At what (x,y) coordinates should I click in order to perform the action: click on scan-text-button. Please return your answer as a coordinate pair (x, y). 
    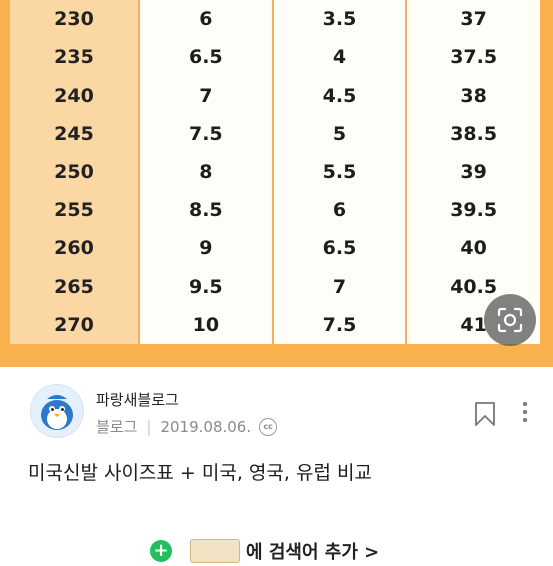
    Looking at the image, I should click on (510, 320).